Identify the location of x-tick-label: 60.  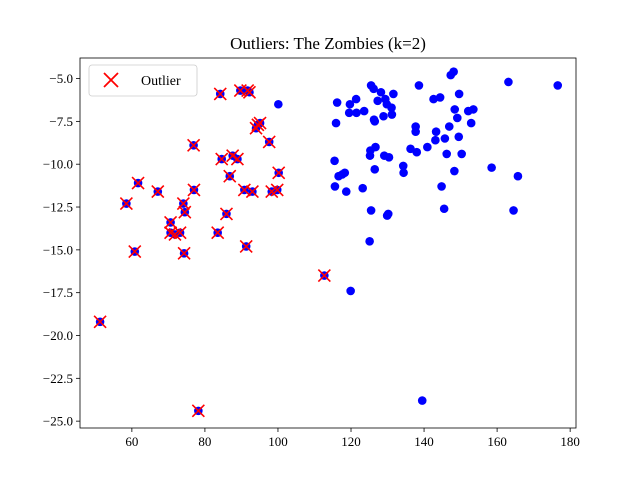
(131, 441).